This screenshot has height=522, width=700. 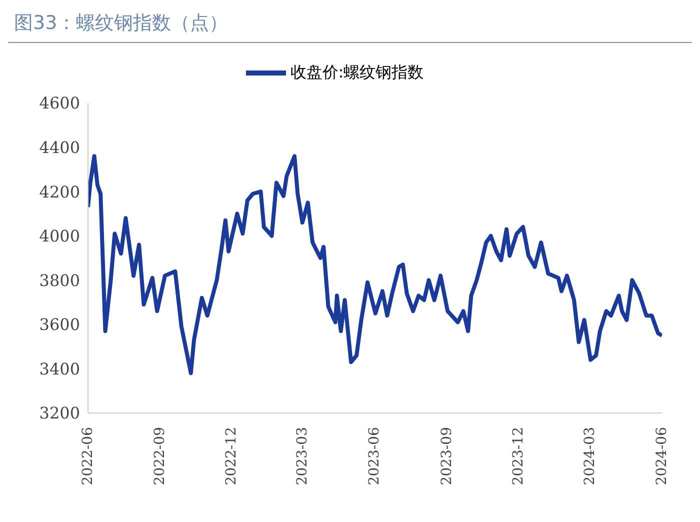 What do you see at coordinates (357, 72) in the screenshot?
I see `legend-label: 收盘价:螺纹钢指数` at bounding box center [357, 72].